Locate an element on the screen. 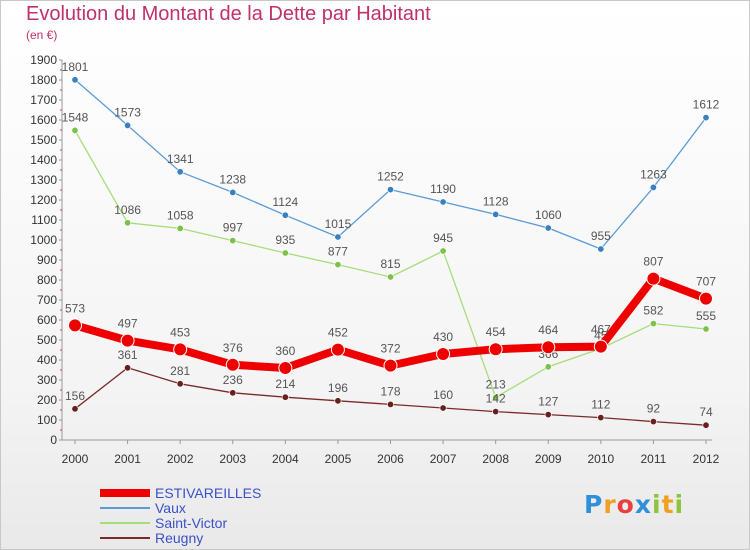  y-tick-label: 500 is located at coordinates (47, 340).